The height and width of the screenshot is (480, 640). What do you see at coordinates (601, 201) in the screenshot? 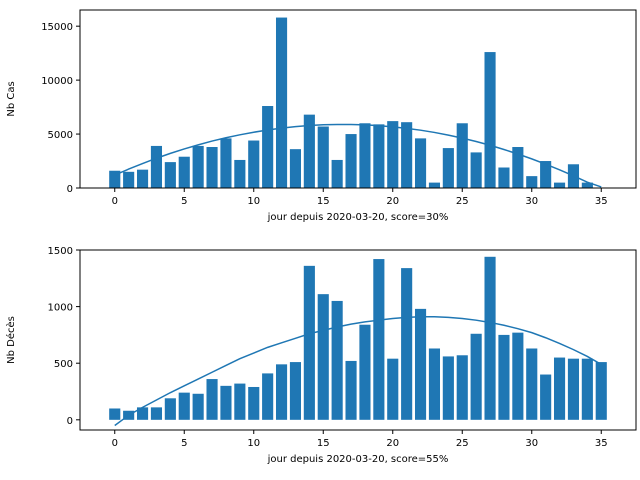
I see `cases-x-tick-label: 35` at bounding box center [601, 201].